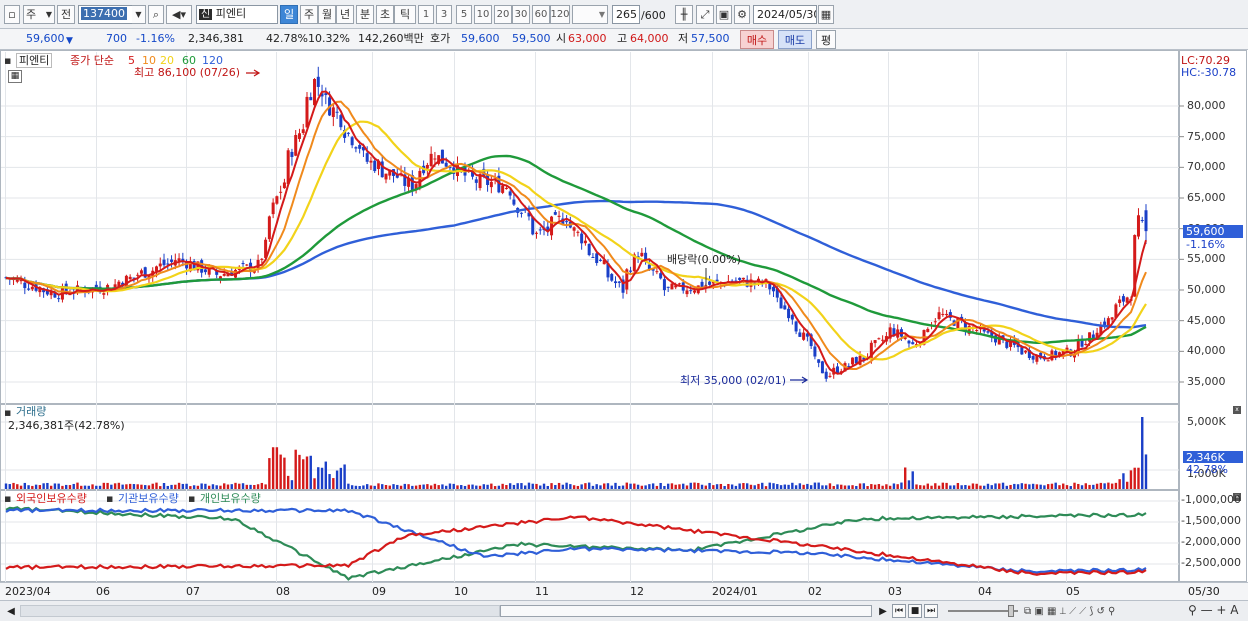 Image resolution: width=1248 pixels, height=621 pixels. Describe the element at coordinates (1237, 410) in the screenshot. I see `volume-close-icon: x` at that location.